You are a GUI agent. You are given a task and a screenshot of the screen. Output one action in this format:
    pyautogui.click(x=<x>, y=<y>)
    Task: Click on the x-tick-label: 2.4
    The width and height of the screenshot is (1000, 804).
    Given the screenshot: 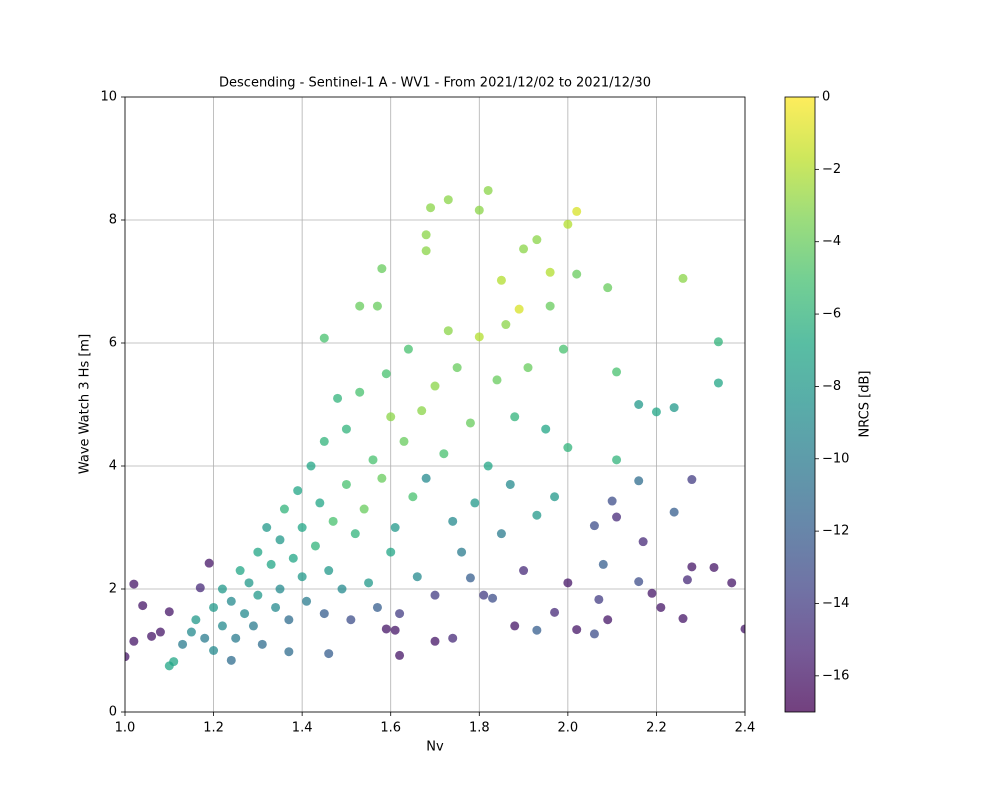 What is the action you would take?
    pyautogui.click(x=745, y=728)
    